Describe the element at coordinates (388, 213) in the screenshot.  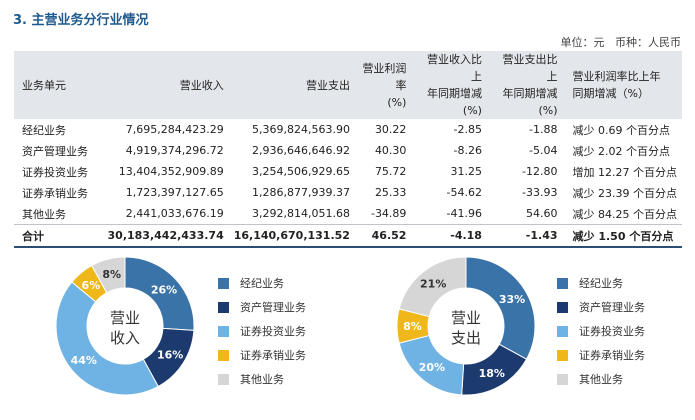
I see `cell-margin: -34.89` at that location.